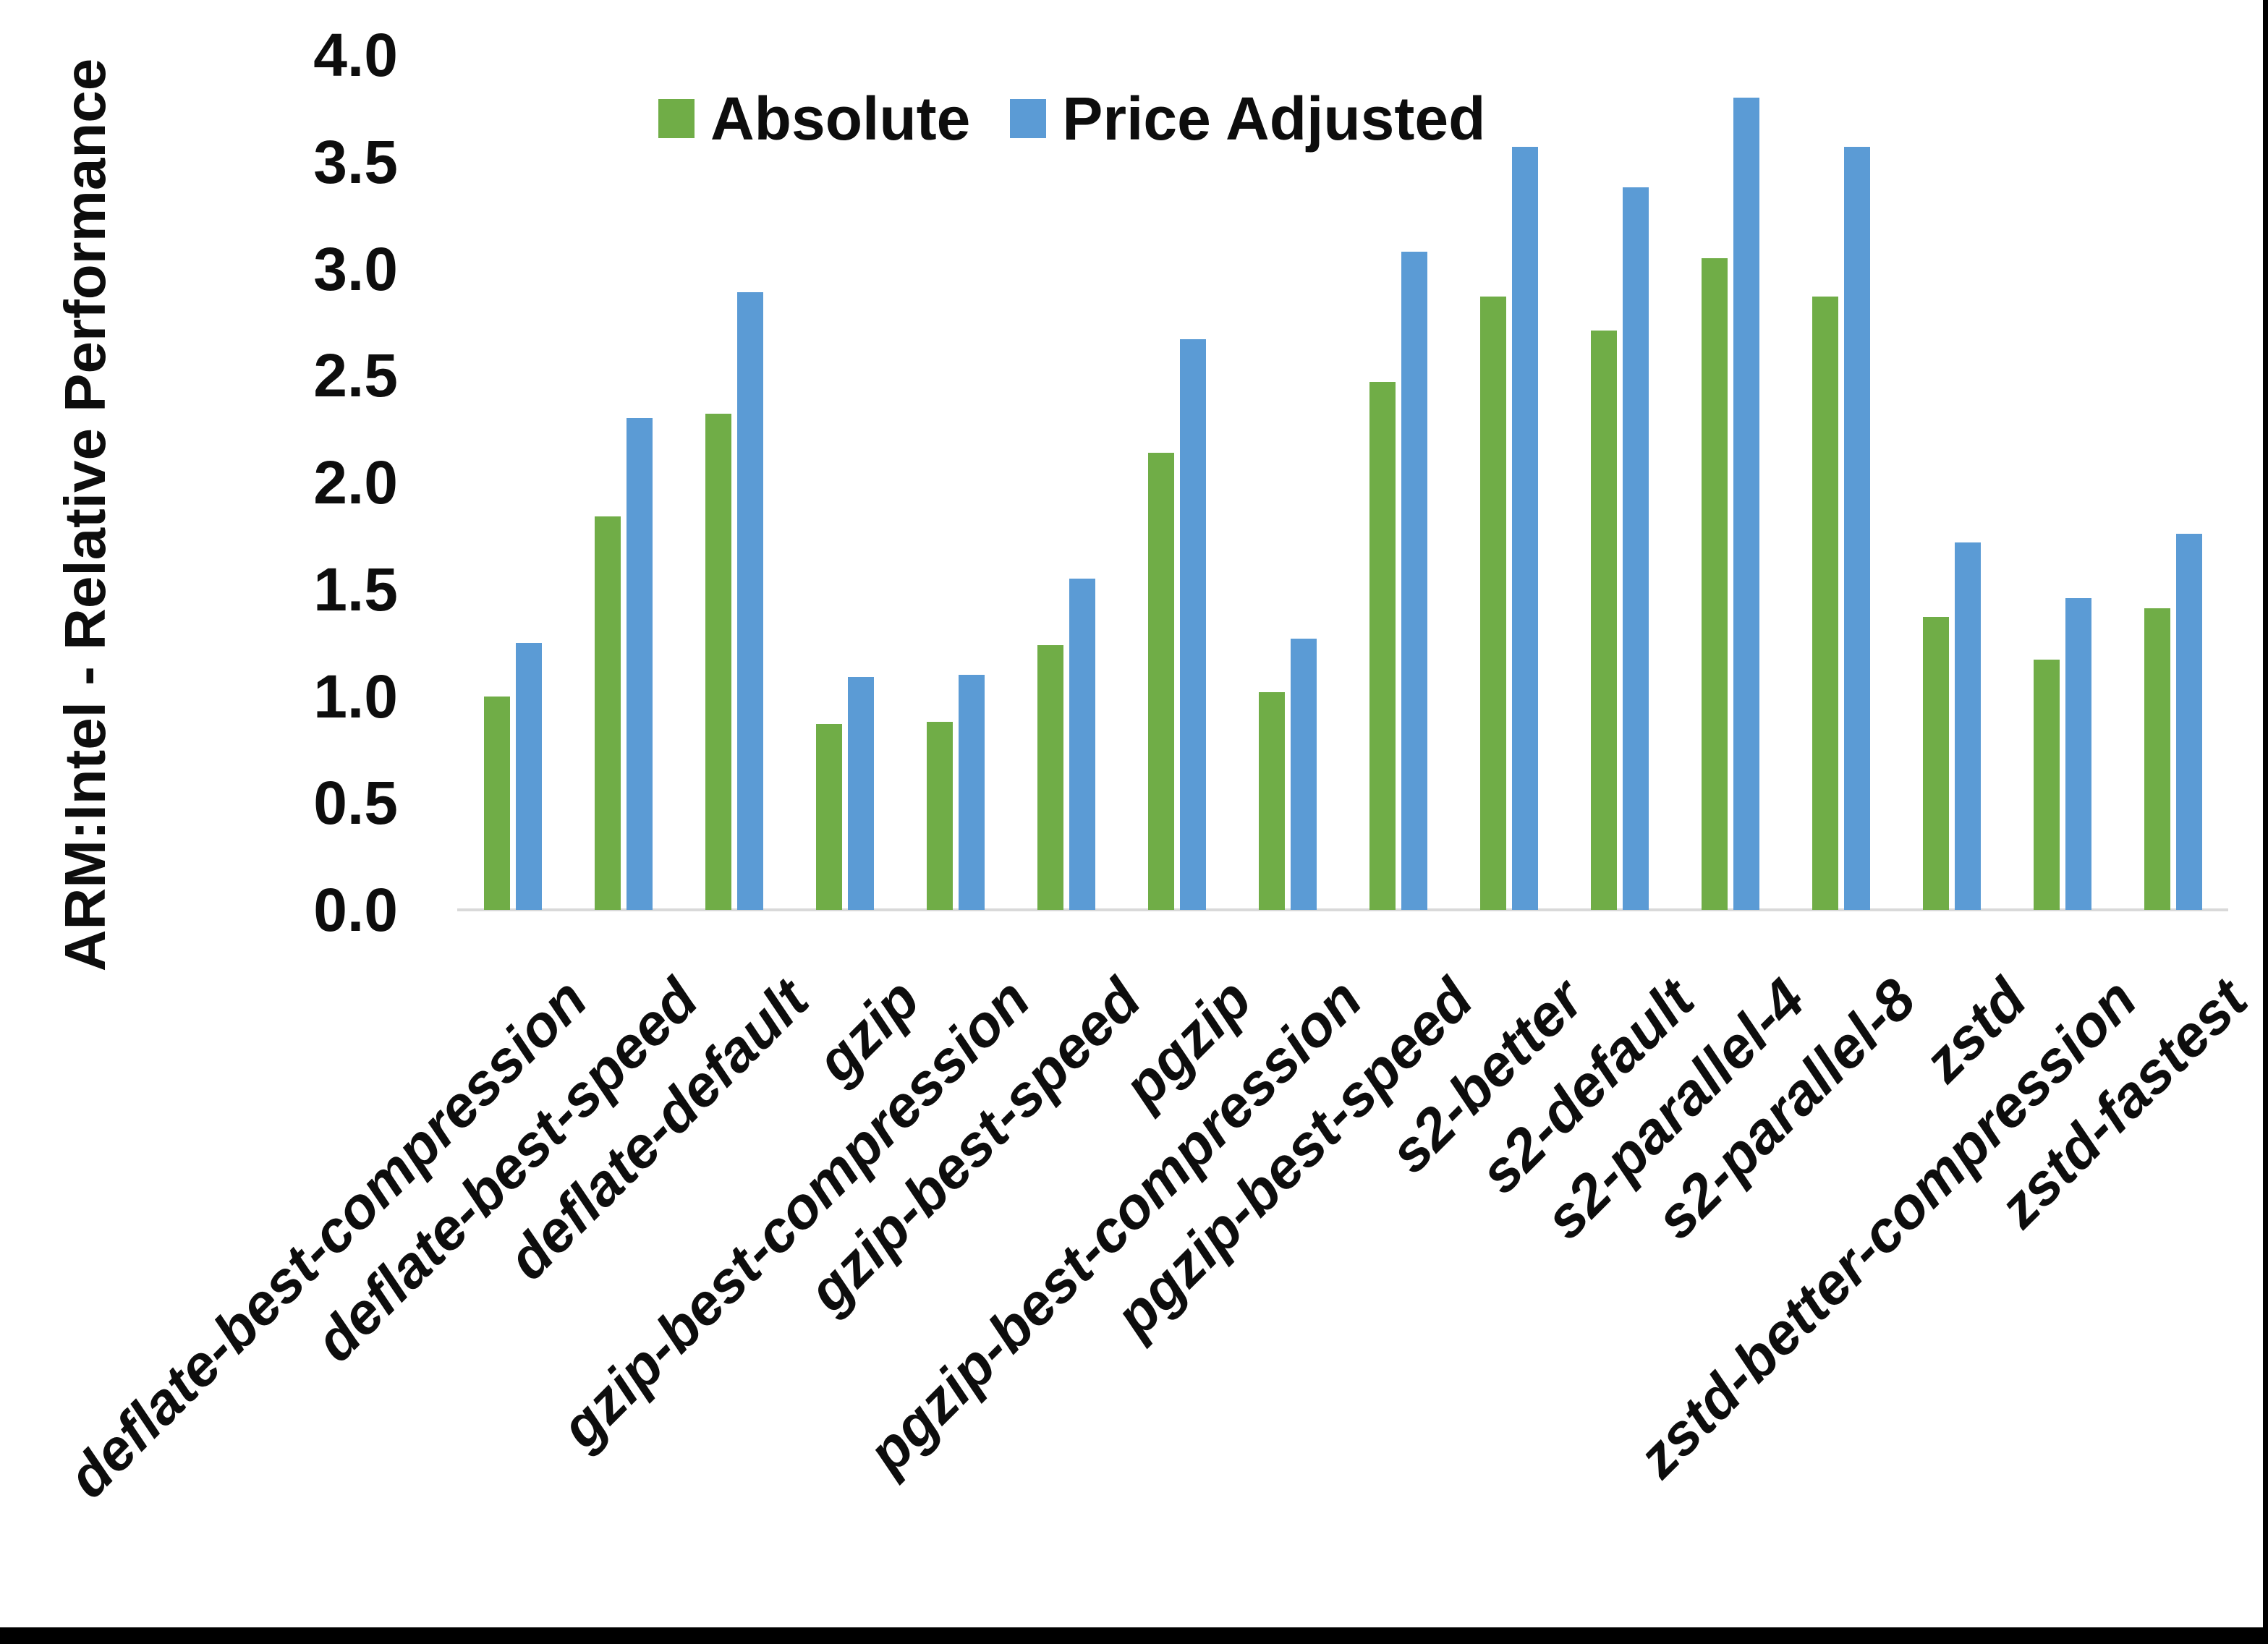  I want to click on bar-group-gzip, so click(844, 482).